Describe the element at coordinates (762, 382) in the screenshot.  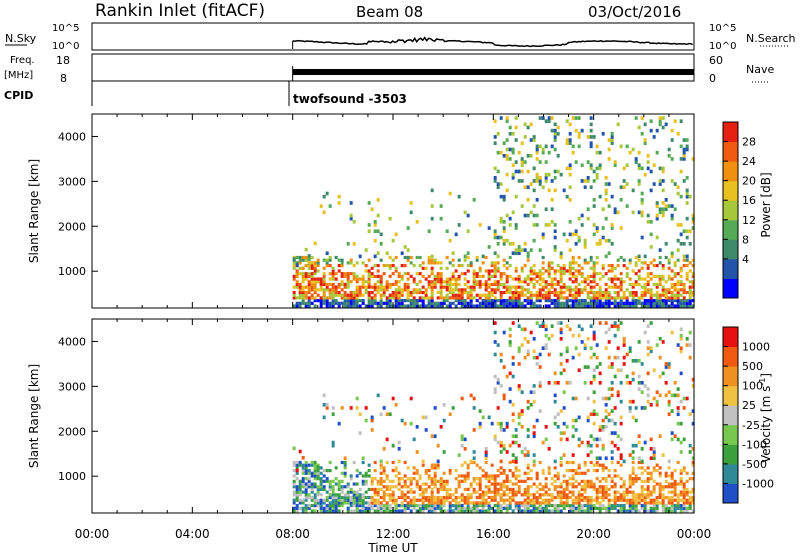
I see `velocity-colorbar-superscript: -1` at that location.